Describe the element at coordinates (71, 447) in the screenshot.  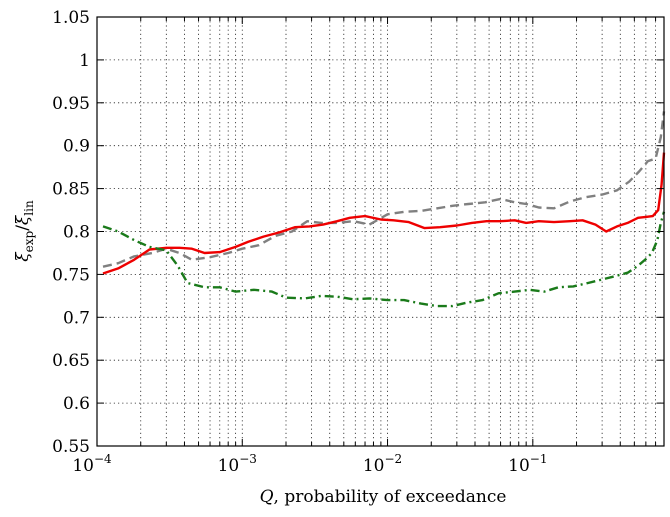
I see `y-tick-label: 0.55` at that location.